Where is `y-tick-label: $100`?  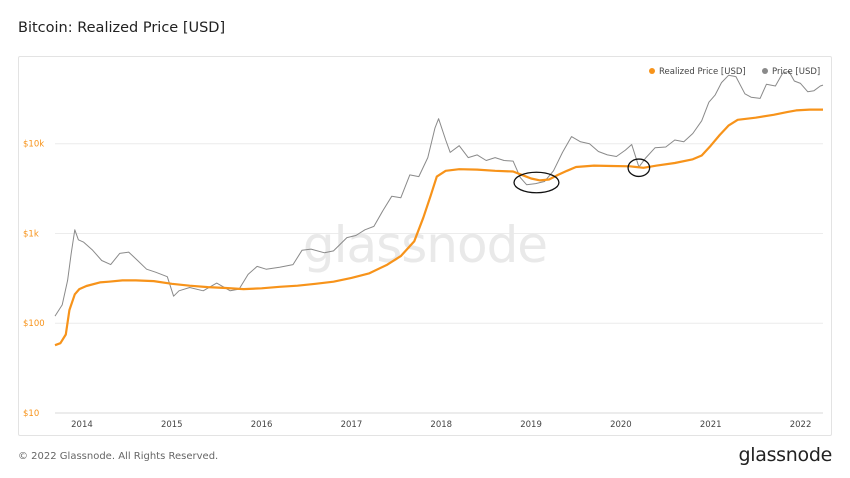
y-tick-label: $100 is located at coordinates (34, 324).